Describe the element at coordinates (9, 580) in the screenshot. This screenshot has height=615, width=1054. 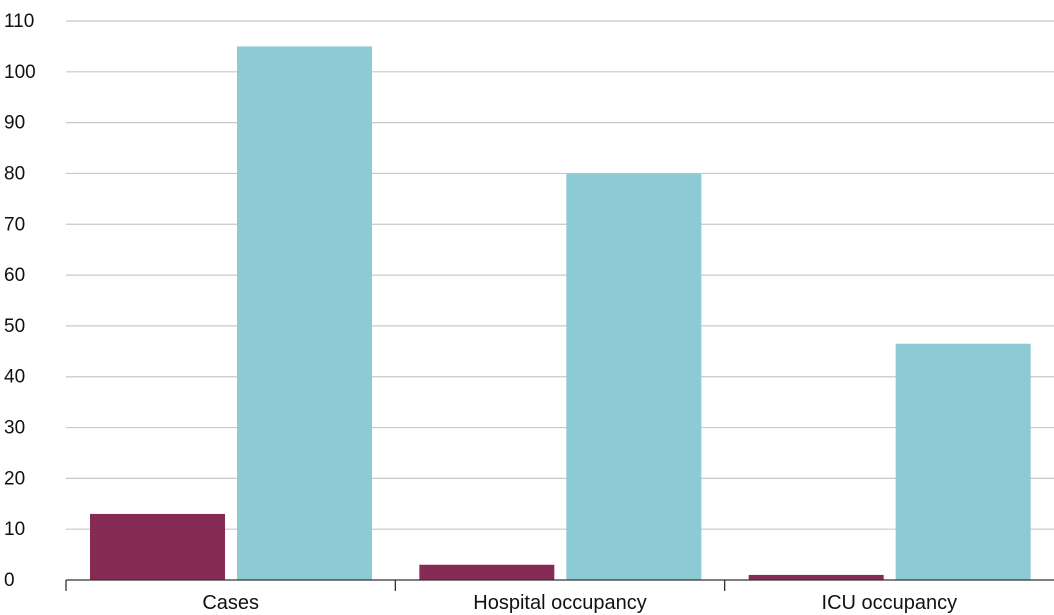
I see `y-tick-label: 0` at that location.